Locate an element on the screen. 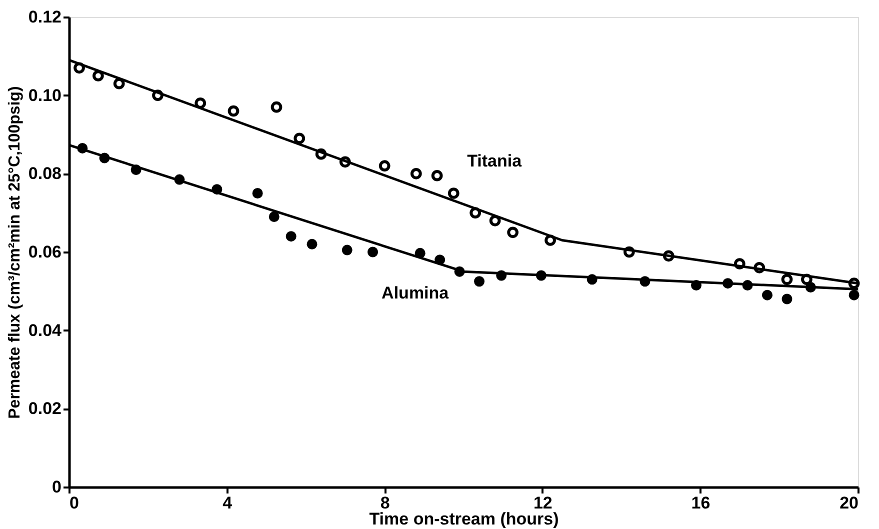  y-tick-label: 0.08 is located at coordinates (45, 174).